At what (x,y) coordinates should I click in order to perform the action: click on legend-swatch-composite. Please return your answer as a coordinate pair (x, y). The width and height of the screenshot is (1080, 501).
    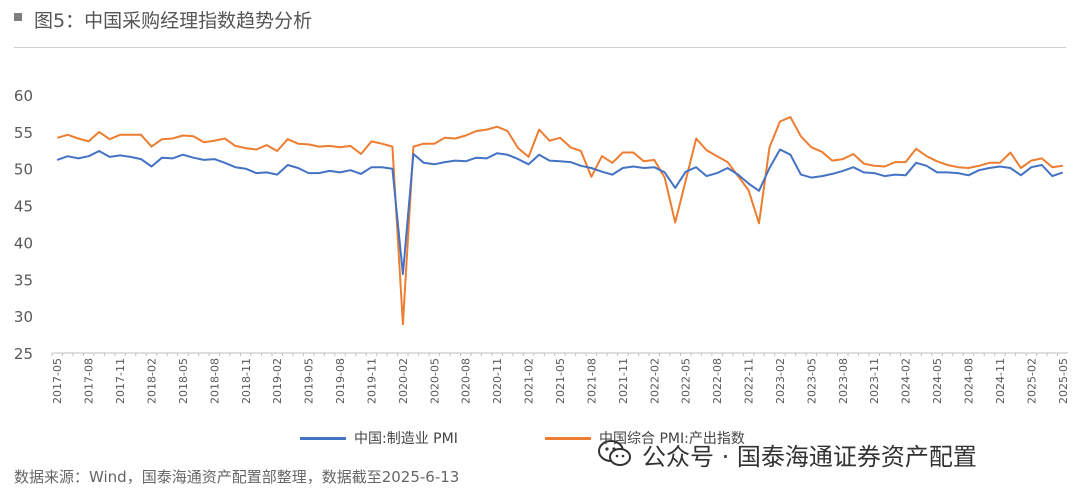
    Looking at the image, I should click on (568, 438).